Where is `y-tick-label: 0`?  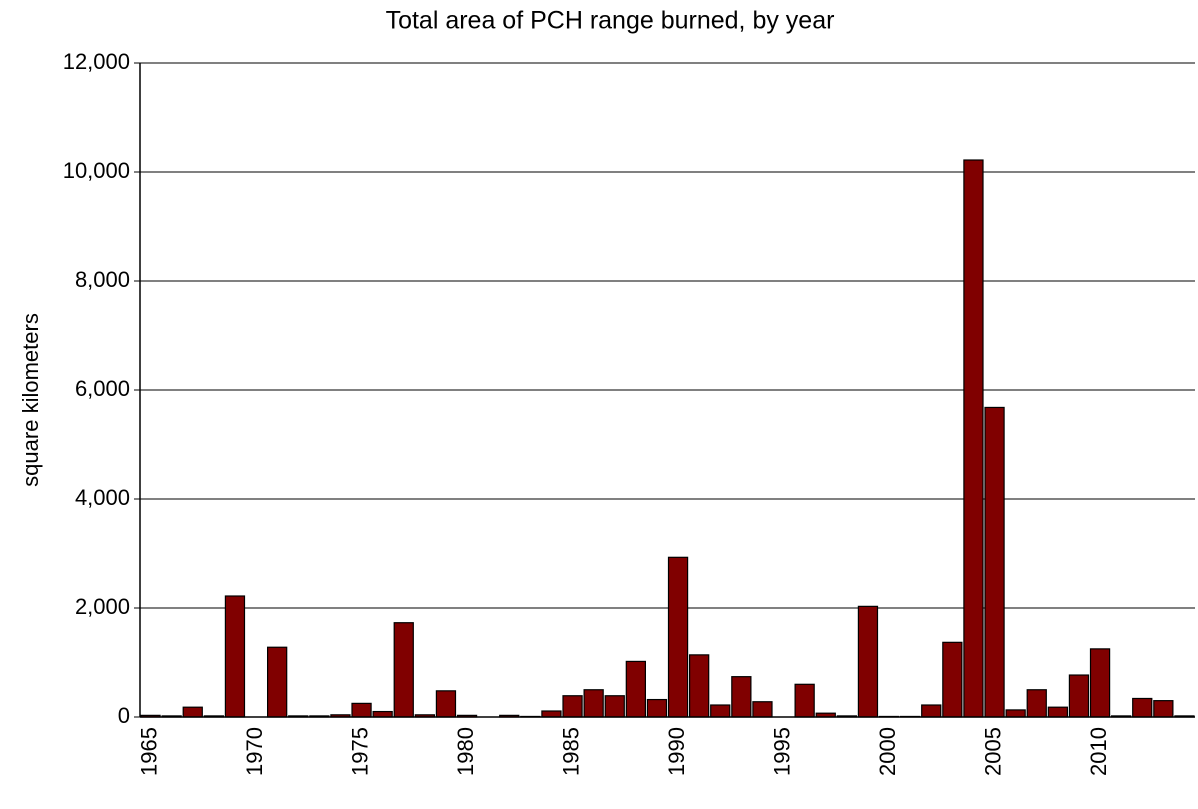 y-tick-label: 0 is located at coordinates (124, 715).